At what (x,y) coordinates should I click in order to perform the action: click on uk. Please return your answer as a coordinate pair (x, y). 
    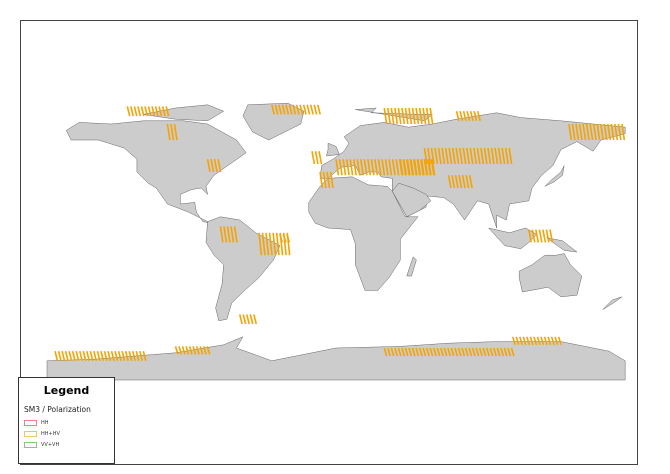
    Looking at the image, I should click on (333, 149).